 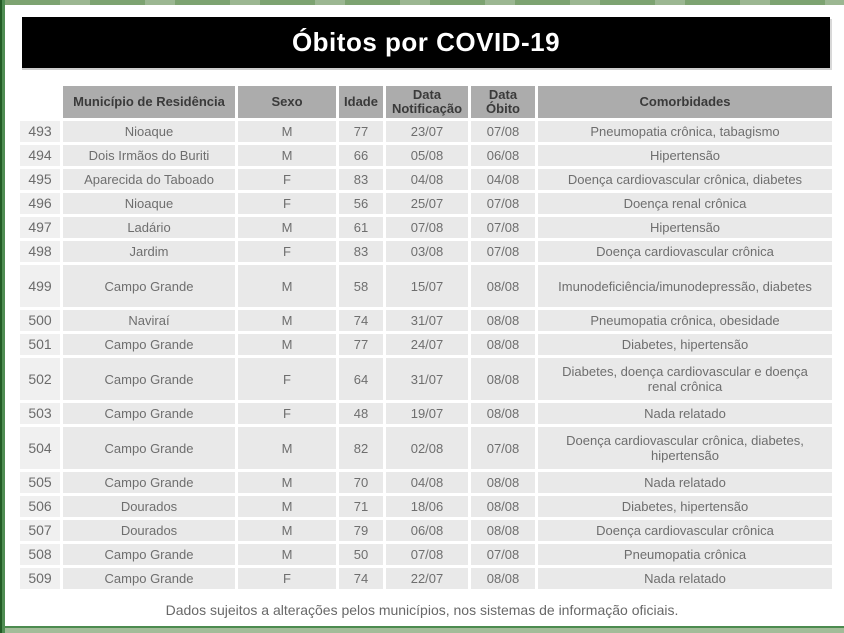 I want to click on cell-comorbidades: Pneumopatia crônica, obesidade, so click(x=685, y=320).